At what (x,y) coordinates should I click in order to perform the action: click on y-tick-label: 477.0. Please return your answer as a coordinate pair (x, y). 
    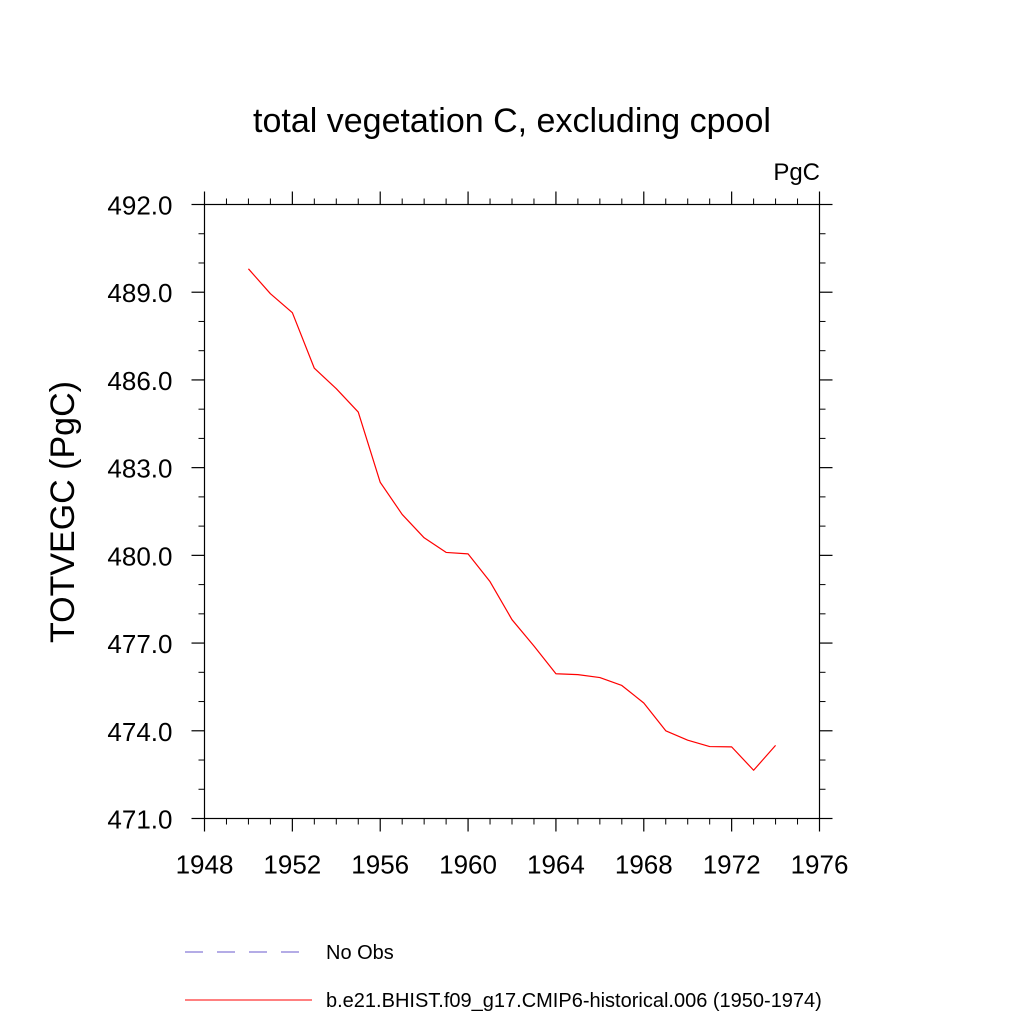
    Looking at the image, I should click on (139, 644).